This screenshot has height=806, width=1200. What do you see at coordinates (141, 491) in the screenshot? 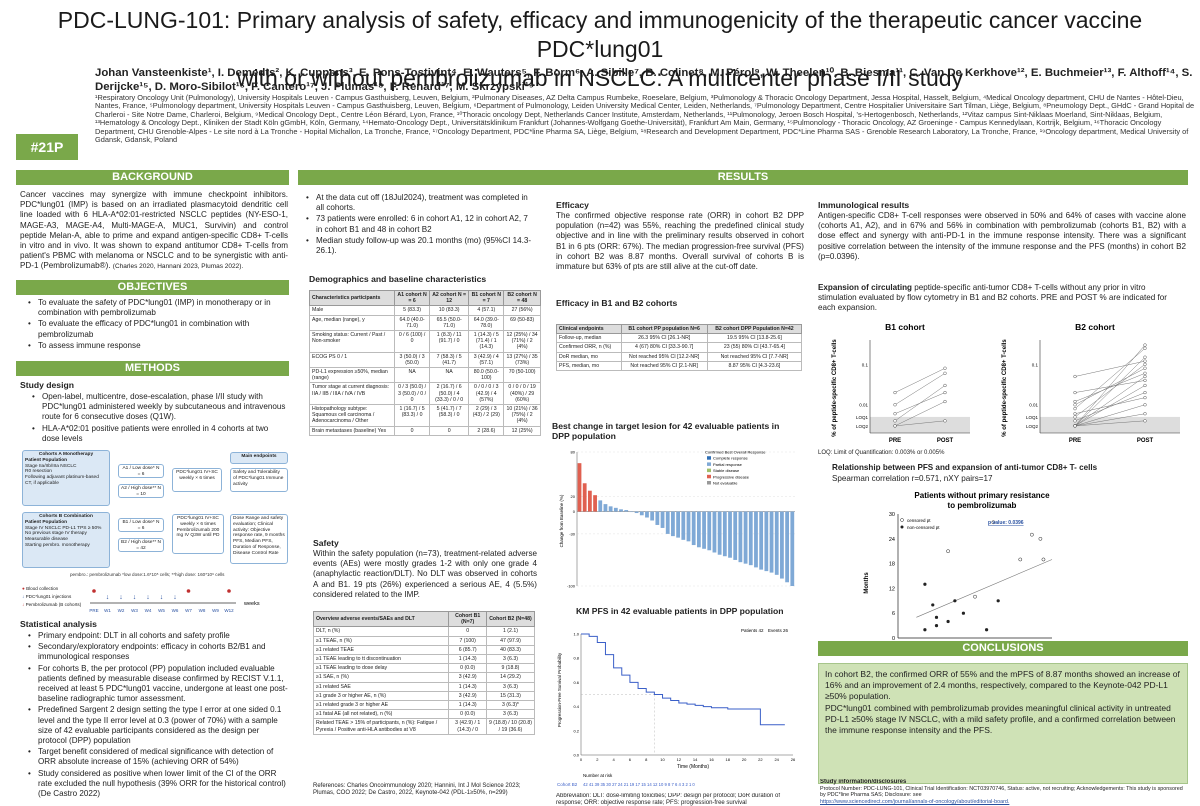
I see `arm-a2-box: A2 / High dose** N = 10` at bounding box center [141, 491].